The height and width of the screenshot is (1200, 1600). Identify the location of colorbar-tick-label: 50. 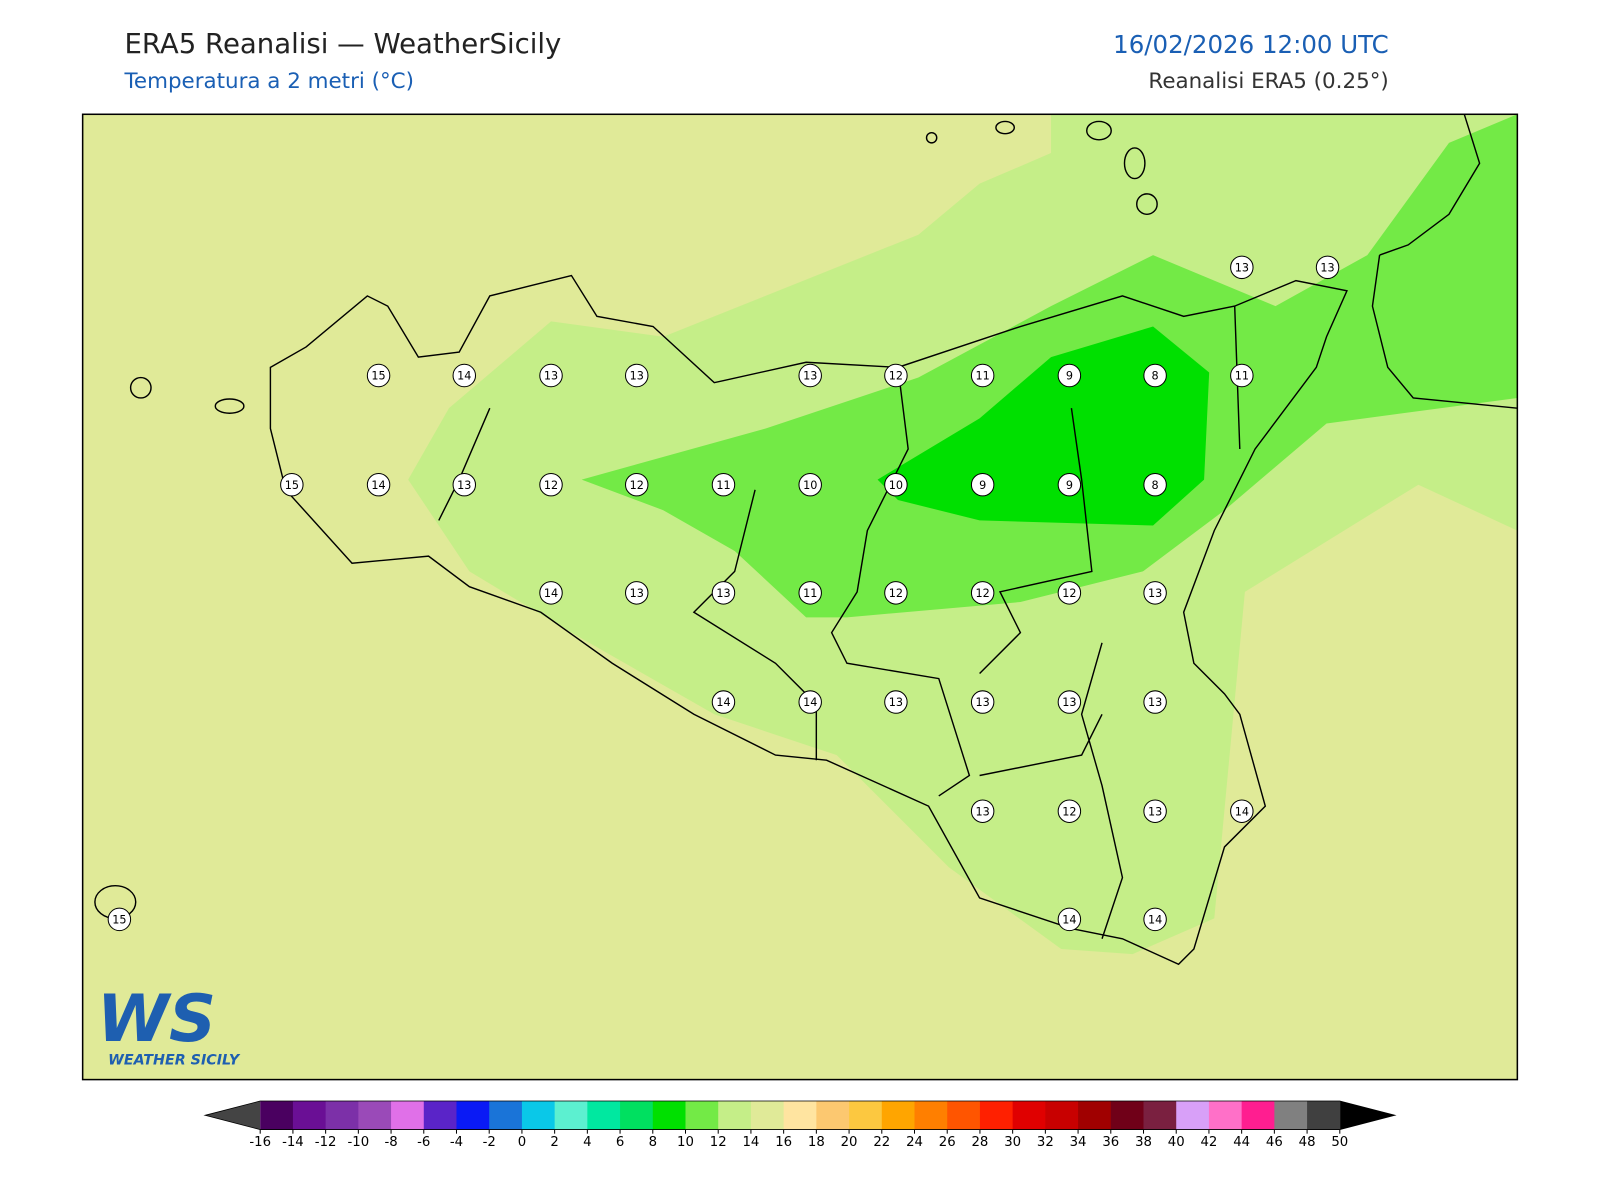
(1339, 1142).